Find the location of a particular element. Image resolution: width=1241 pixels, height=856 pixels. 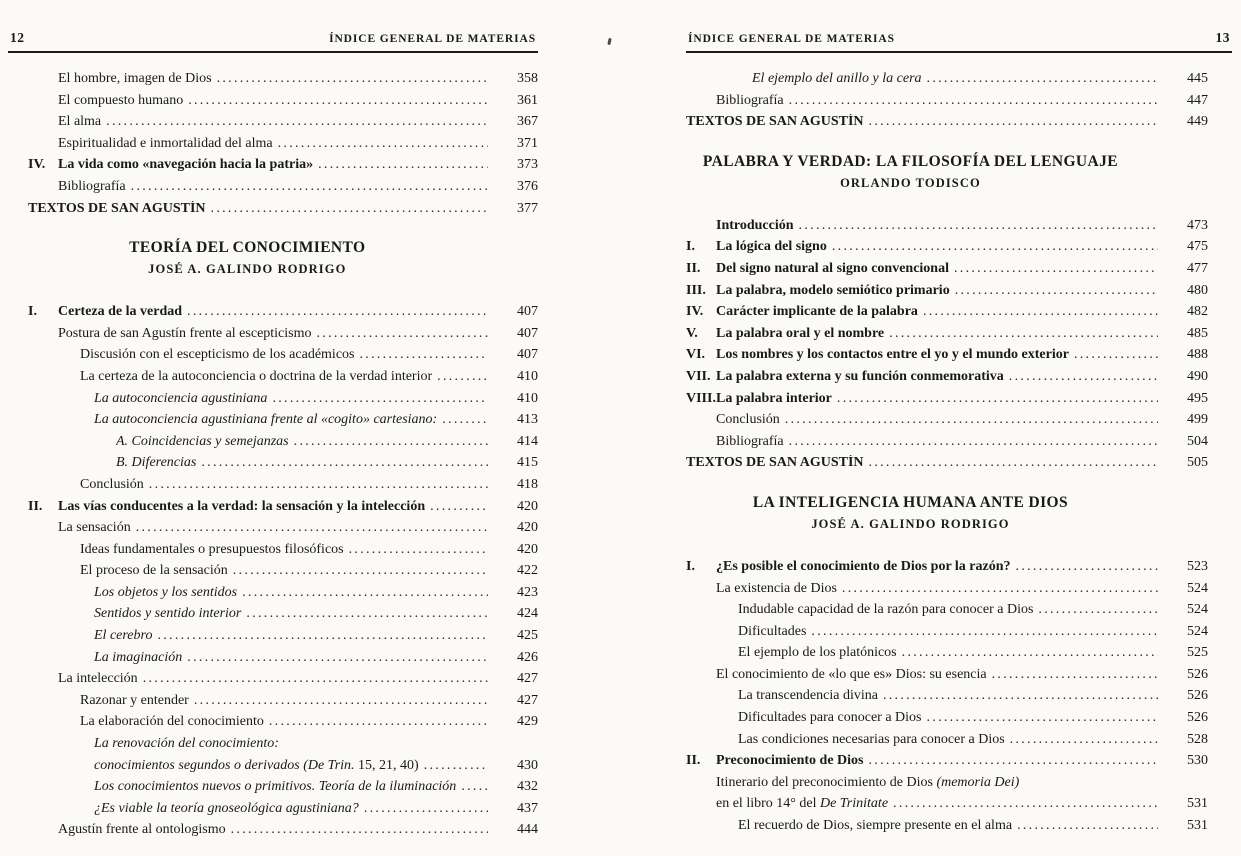

toc-entry-page: 427 is located at coordinates (527, 700).